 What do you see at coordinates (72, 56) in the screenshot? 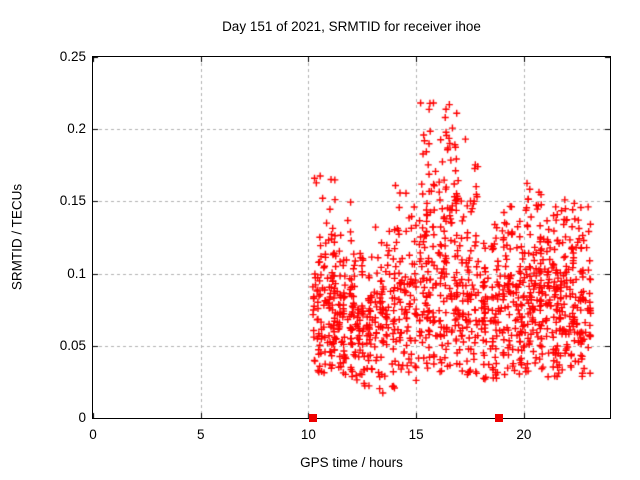
I see `y-tick-label: 0.25` at bounding box center [72, 56].